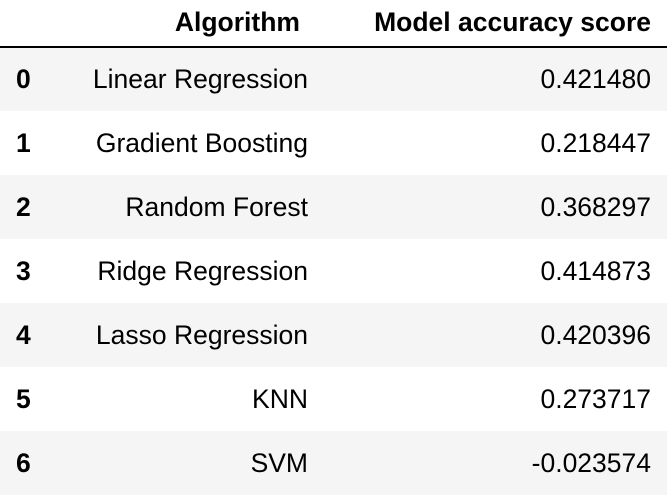 This screenshot has height=495, width=667. What do you see at coordinates (595, 270) in the screenshot?
I see `score-cell: 0.414873` at bounding box center [595, 270].